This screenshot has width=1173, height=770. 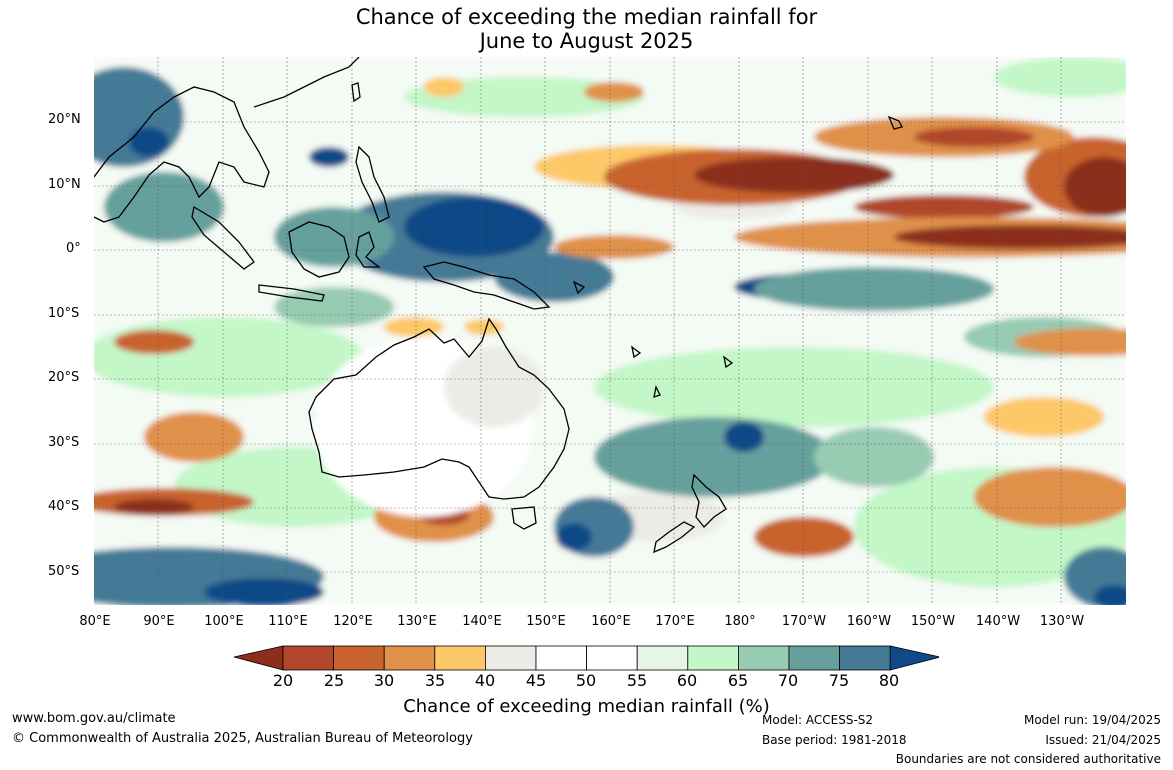 I want to click on colorbar-tick-70: 70, so click(x=788, y=680).